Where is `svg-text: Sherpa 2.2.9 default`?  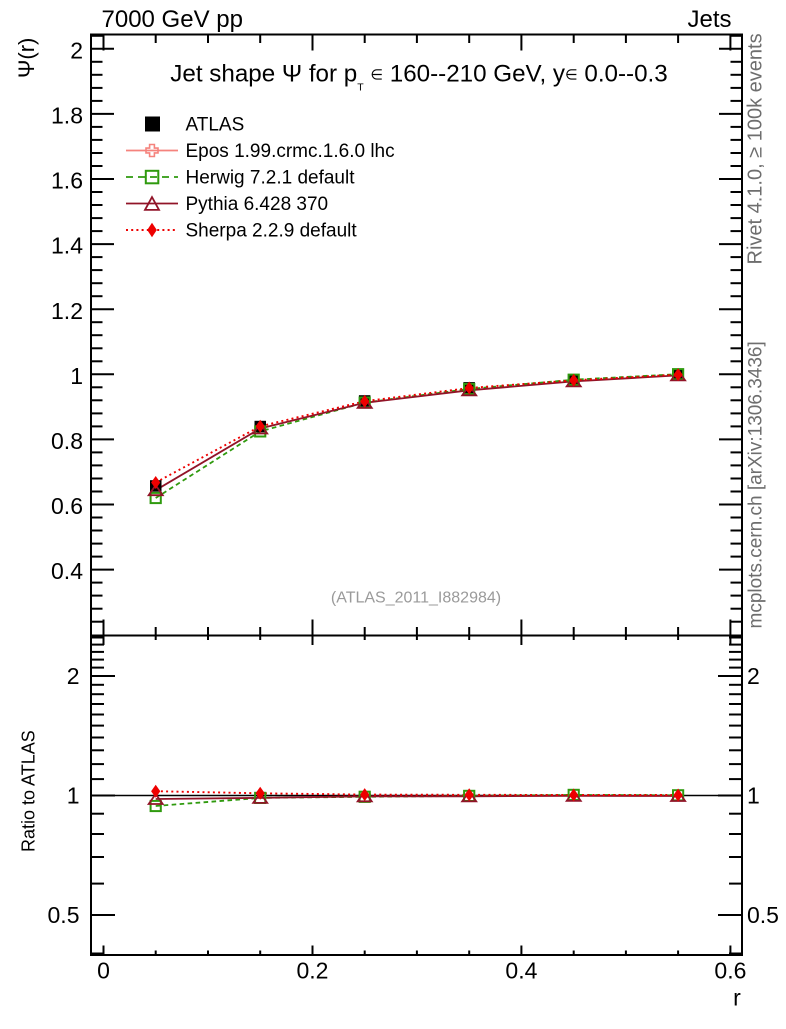
svg-text: Sherpa 2.2.9 default is located at coordinates (272, 231).